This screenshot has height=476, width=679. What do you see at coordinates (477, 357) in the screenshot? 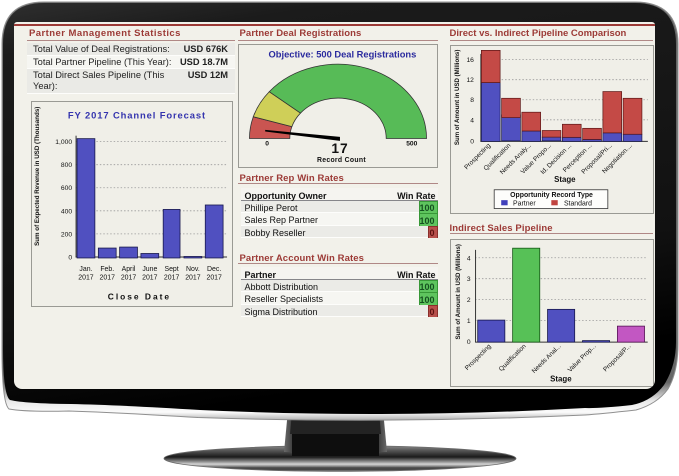
I see `svg-text: Prospecting` at bounding box center [477, 357].